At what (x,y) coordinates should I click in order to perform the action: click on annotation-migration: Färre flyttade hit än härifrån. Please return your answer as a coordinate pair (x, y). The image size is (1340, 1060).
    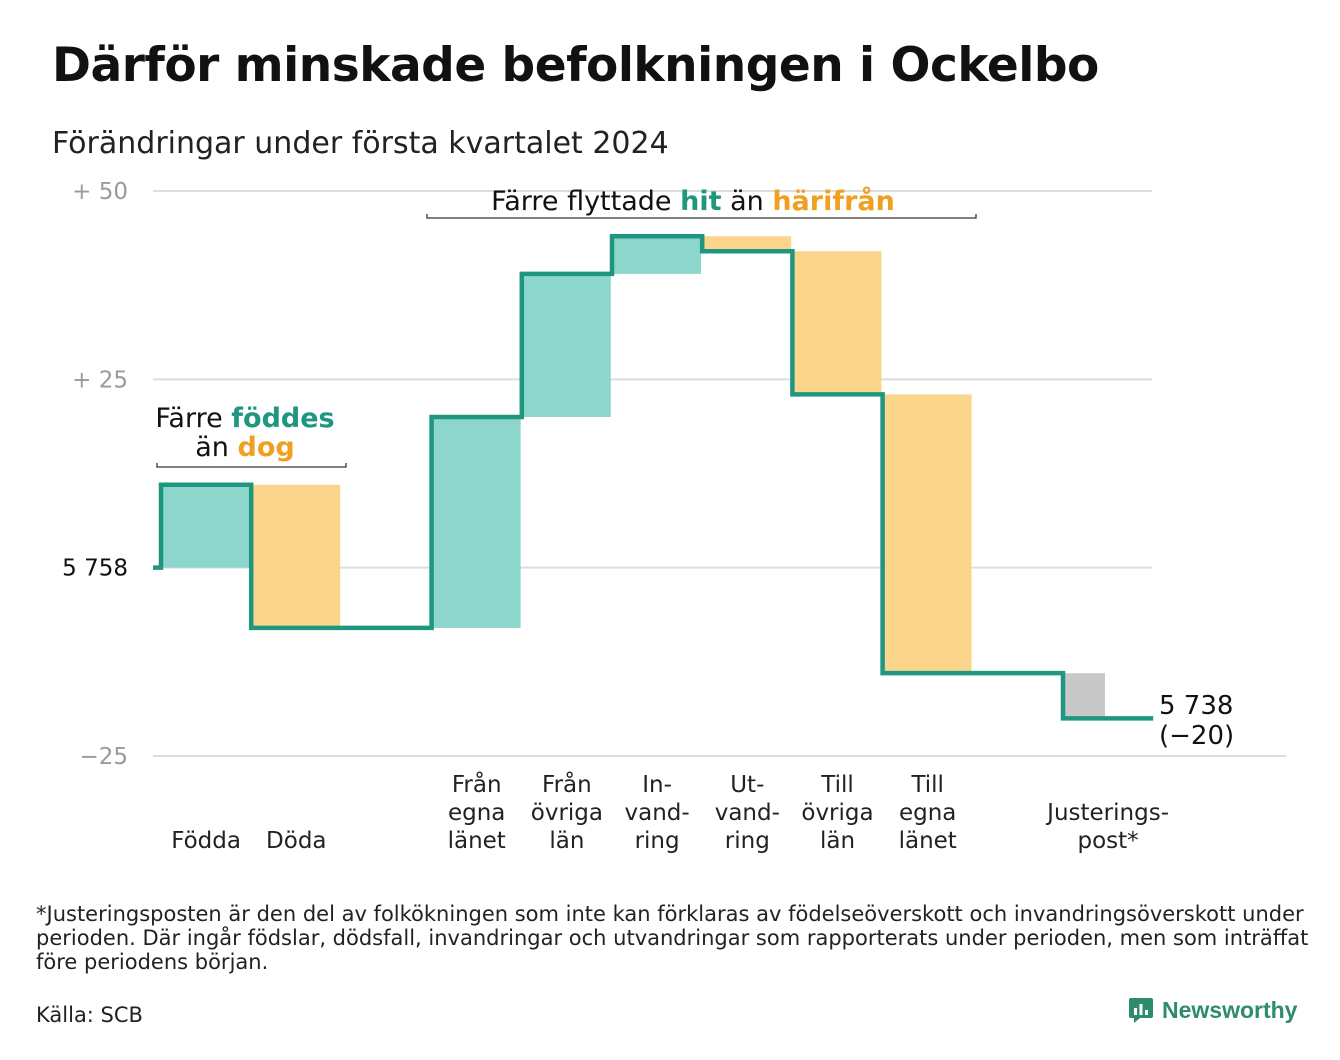
    Looking at the image, I should click on (693, 201).